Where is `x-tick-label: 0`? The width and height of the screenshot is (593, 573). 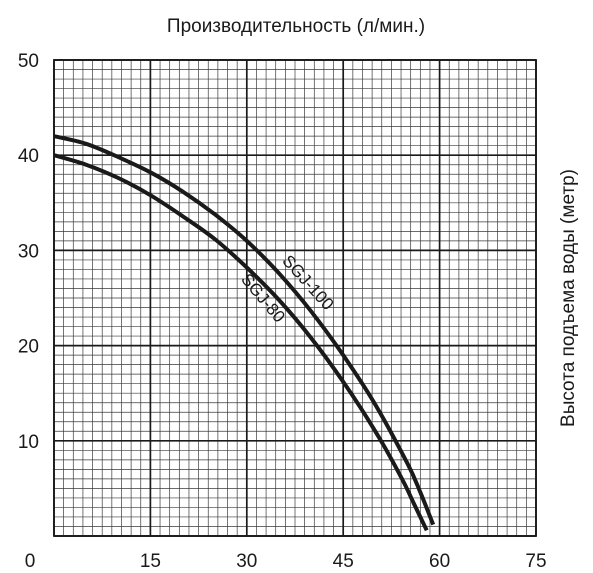
x-tick-label: 0 is located at coordinates (30, 561).